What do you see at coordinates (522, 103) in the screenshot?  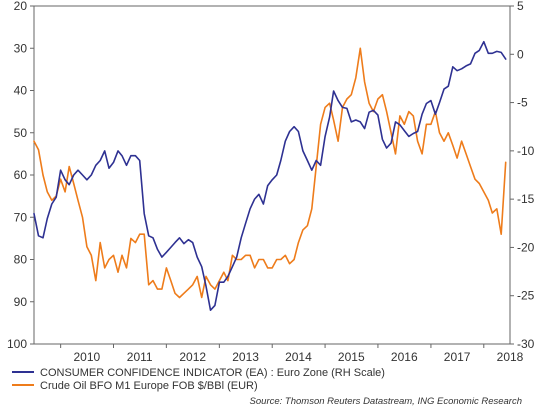 I see `right-tick-label: -5` at bounding box center [522, 103].